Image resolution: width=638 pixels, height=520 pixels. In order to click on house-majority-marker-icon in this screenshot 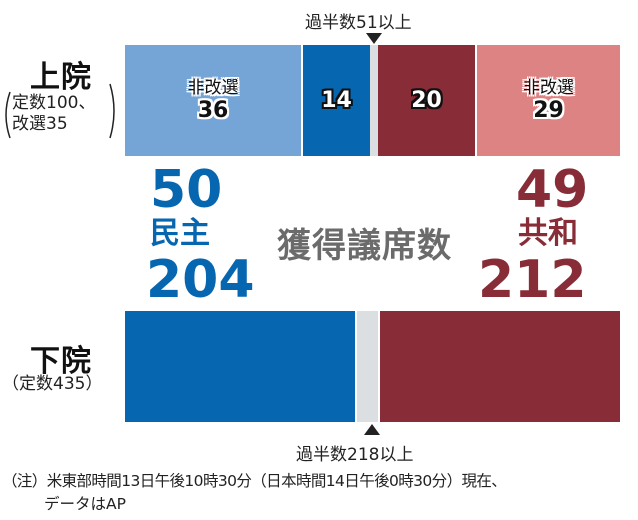, I will do `click(372, 429)`.